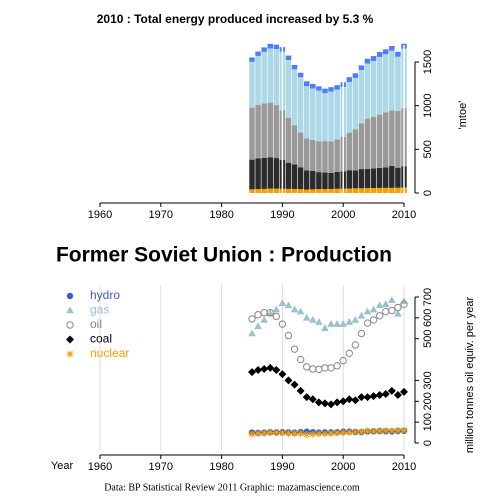  What do you see at coordinates (101, 339) in the screenshot?
I see `legend-label: coal` at bounding box center [101, 339].